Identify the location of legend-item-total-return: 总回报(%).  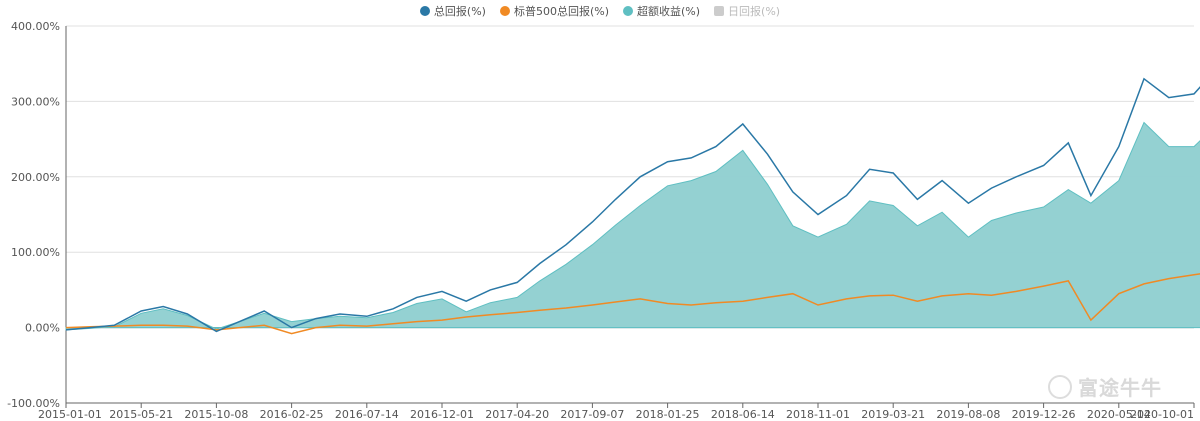
(452, 11).